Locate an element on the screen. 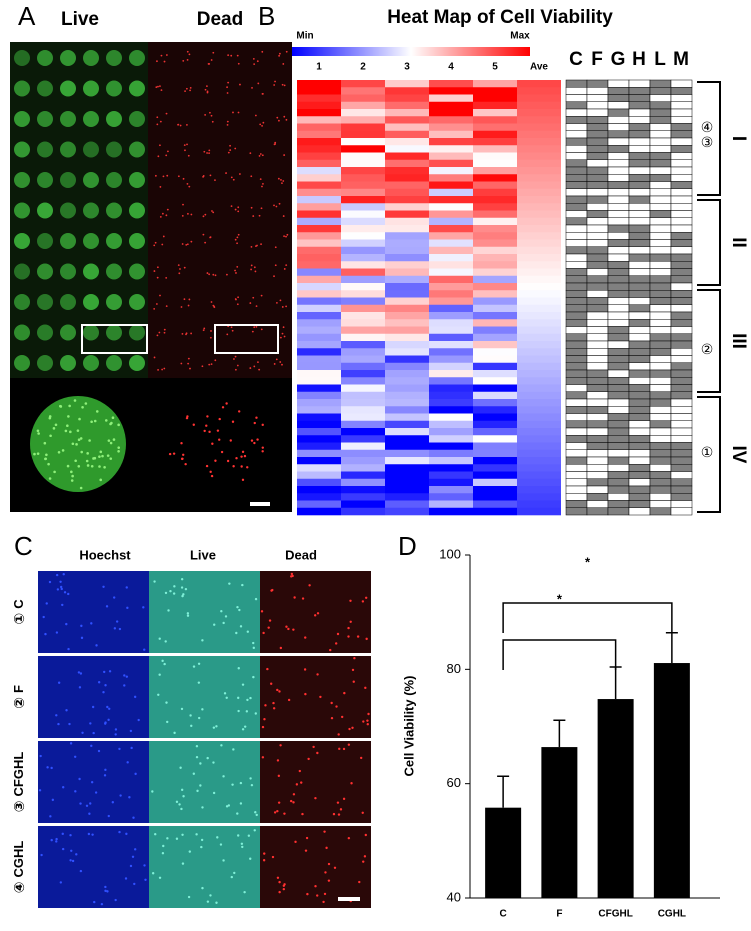  color-bar is located at coordinates (411, 51).